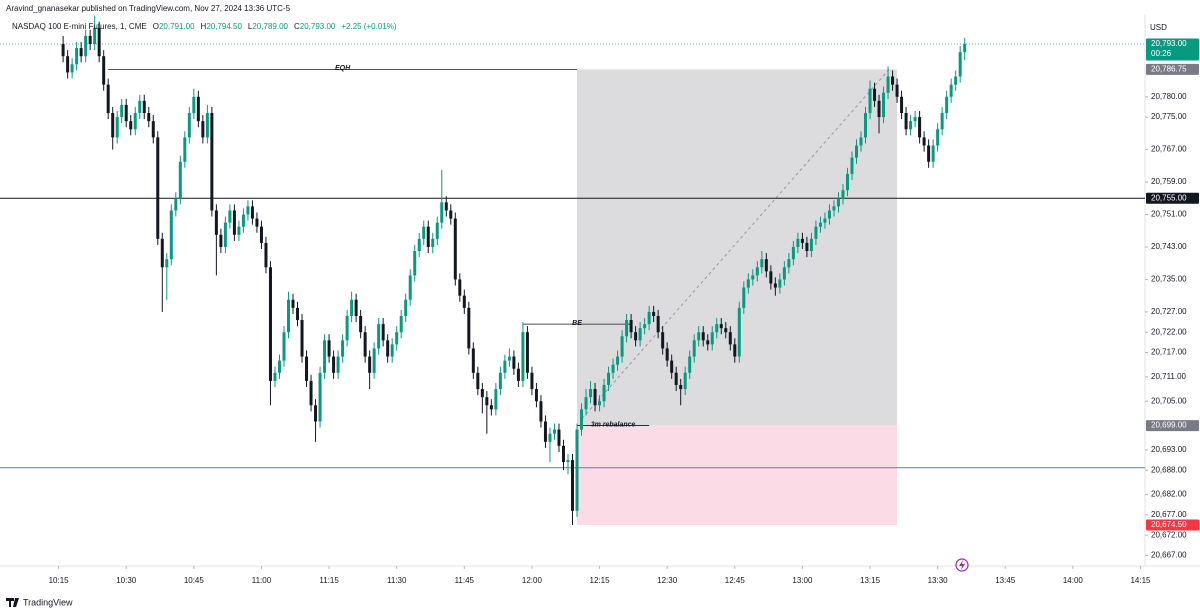 The height and width of the screenshot is (614, 1200). Describe the element at coordinates (1172, 525) in the screenshot. I see `price-label-bg` at that location.